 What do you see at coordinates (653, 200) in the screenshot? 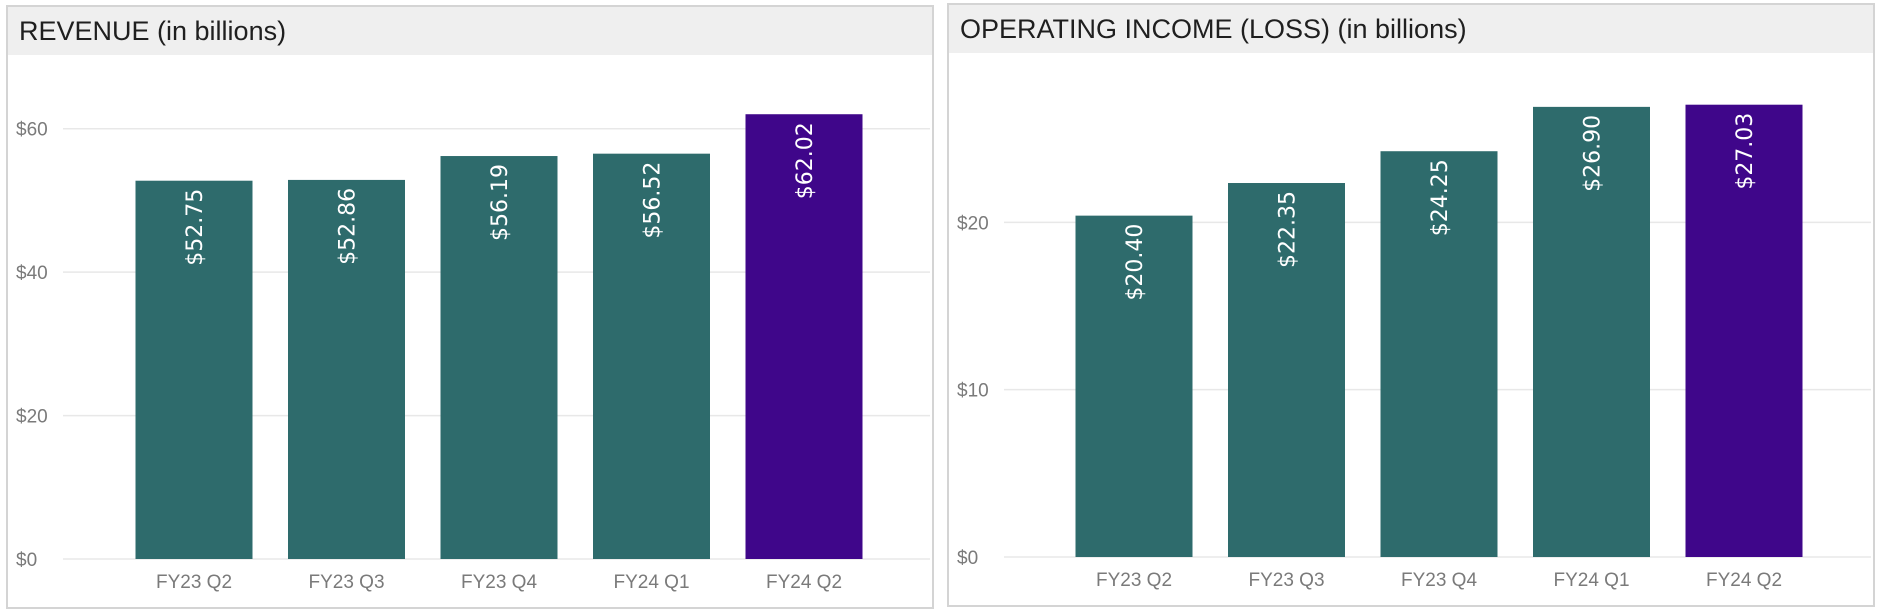
I see `data-label: $56.52` at bounding box center [653, 200].